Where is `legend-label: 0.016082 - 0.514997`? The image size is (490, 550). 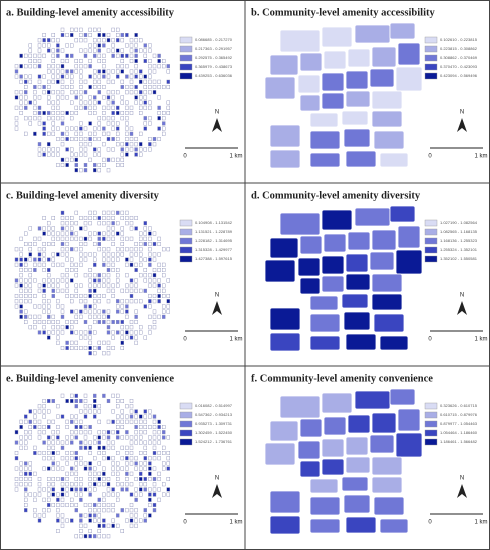 legend-label: 0.016082 - 0.514997 is located at coordinates (214, 405).